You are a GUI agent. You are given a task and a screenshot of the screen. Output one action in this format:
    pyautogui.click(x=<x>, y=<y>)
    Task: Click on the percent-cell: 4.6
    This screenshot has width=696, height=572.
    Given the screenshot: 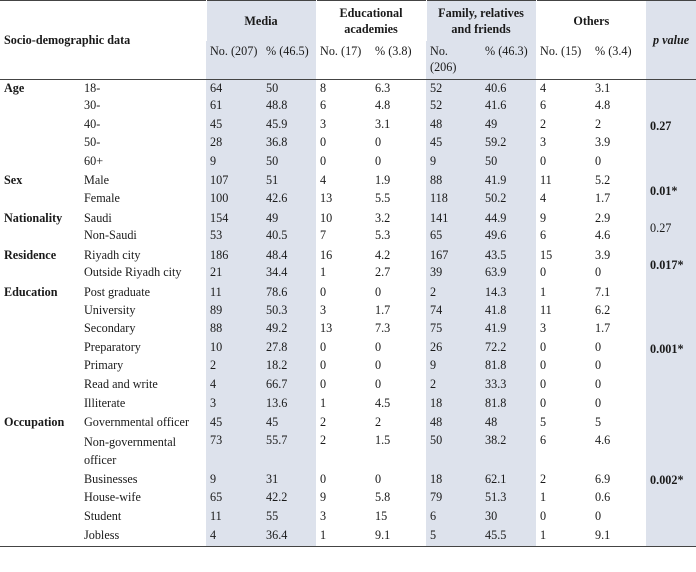 What is the action you would take?
    pyautogui.click(x=603, y=235)
    